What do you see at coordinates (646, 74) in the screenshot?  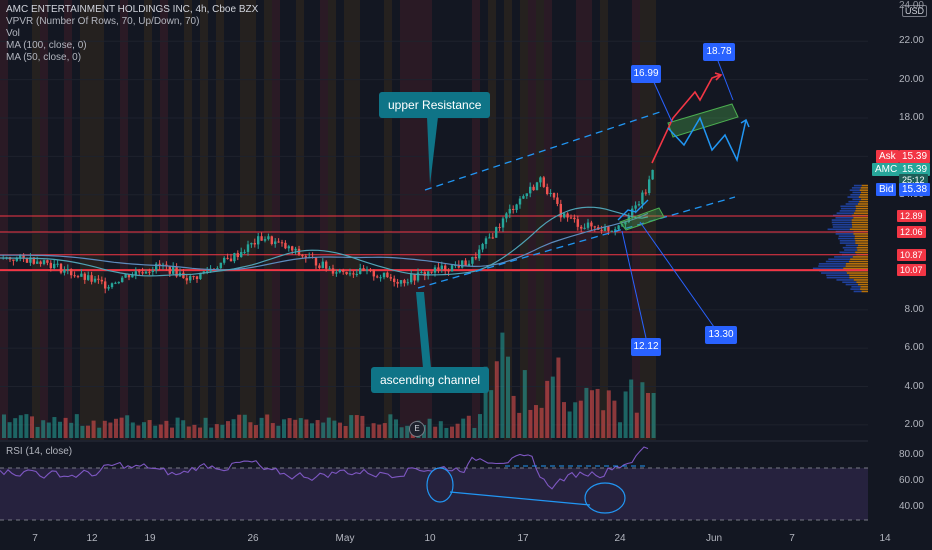 I see `target-label-16-99: 16.99` at bounding box center [646, 74].